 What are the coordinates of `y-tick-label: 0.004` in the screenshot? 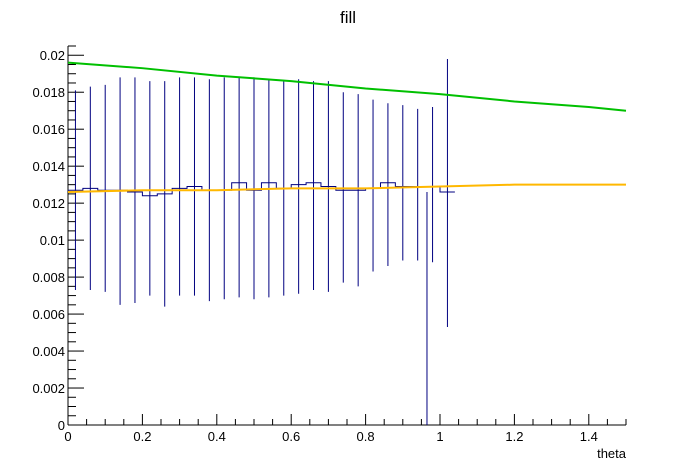 It's located at (48, 351).